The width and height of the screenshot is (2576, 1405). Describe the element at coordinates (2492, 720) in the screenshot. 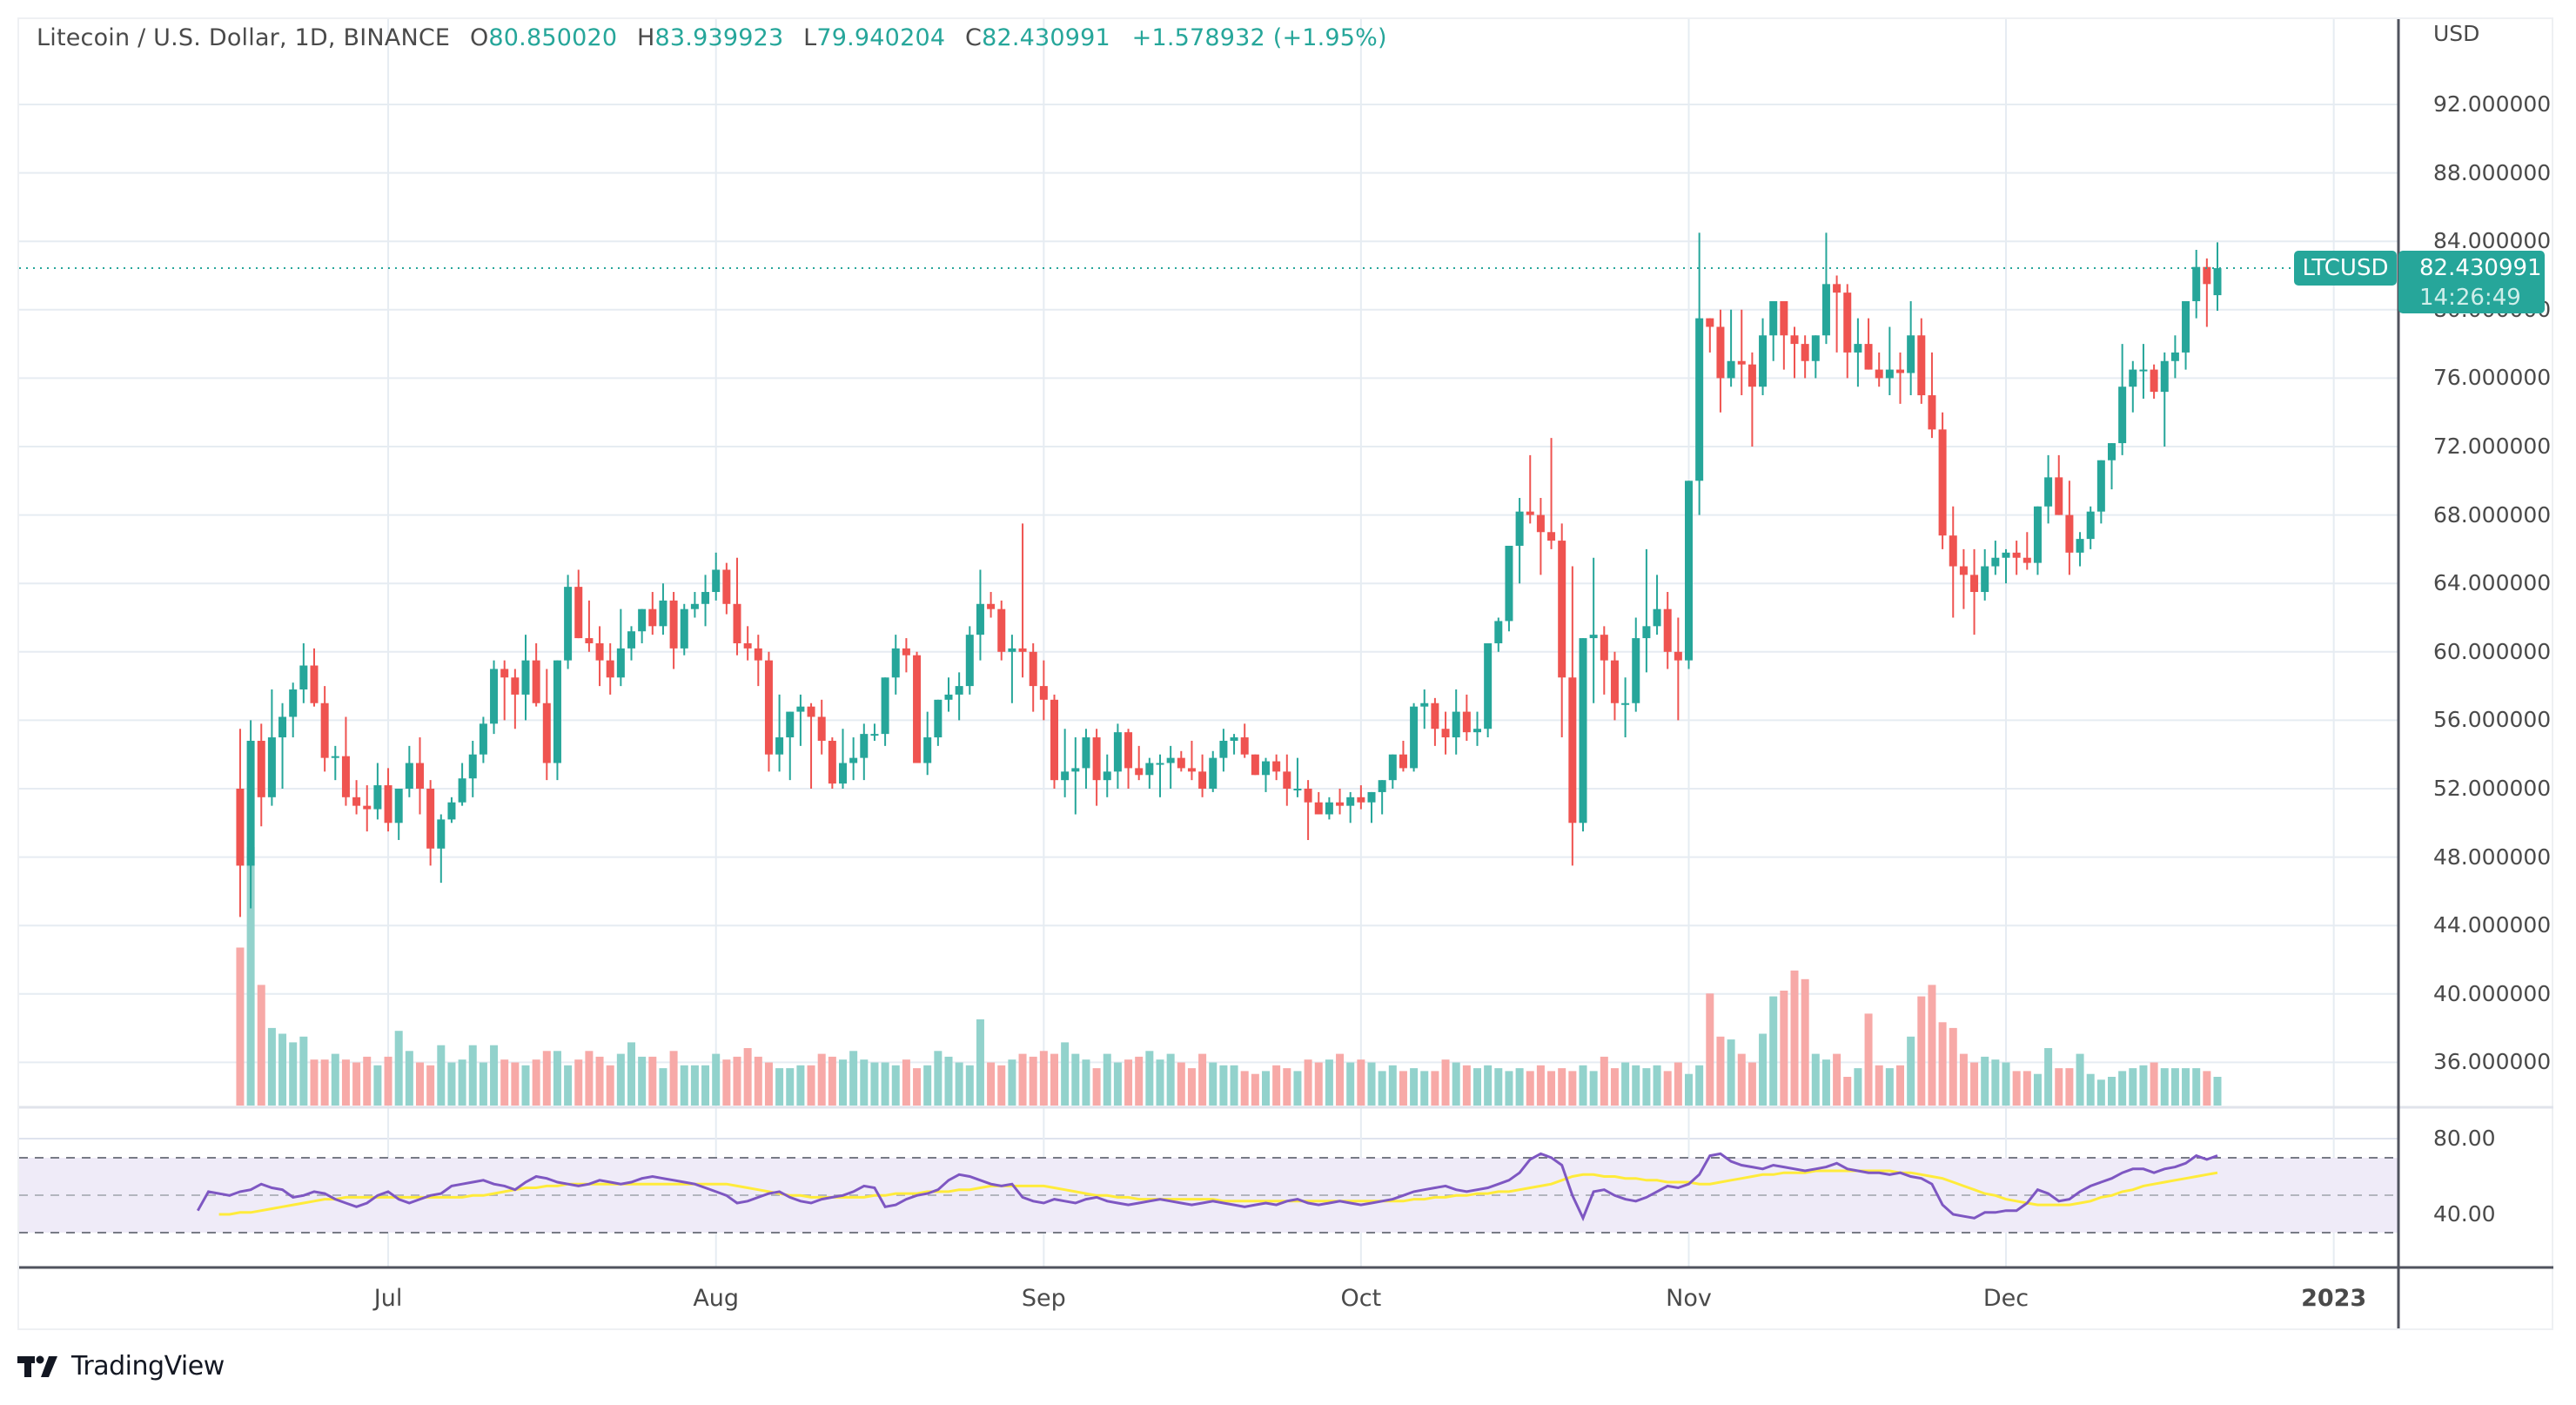

I see `price-tick: 56.000000` at that location.